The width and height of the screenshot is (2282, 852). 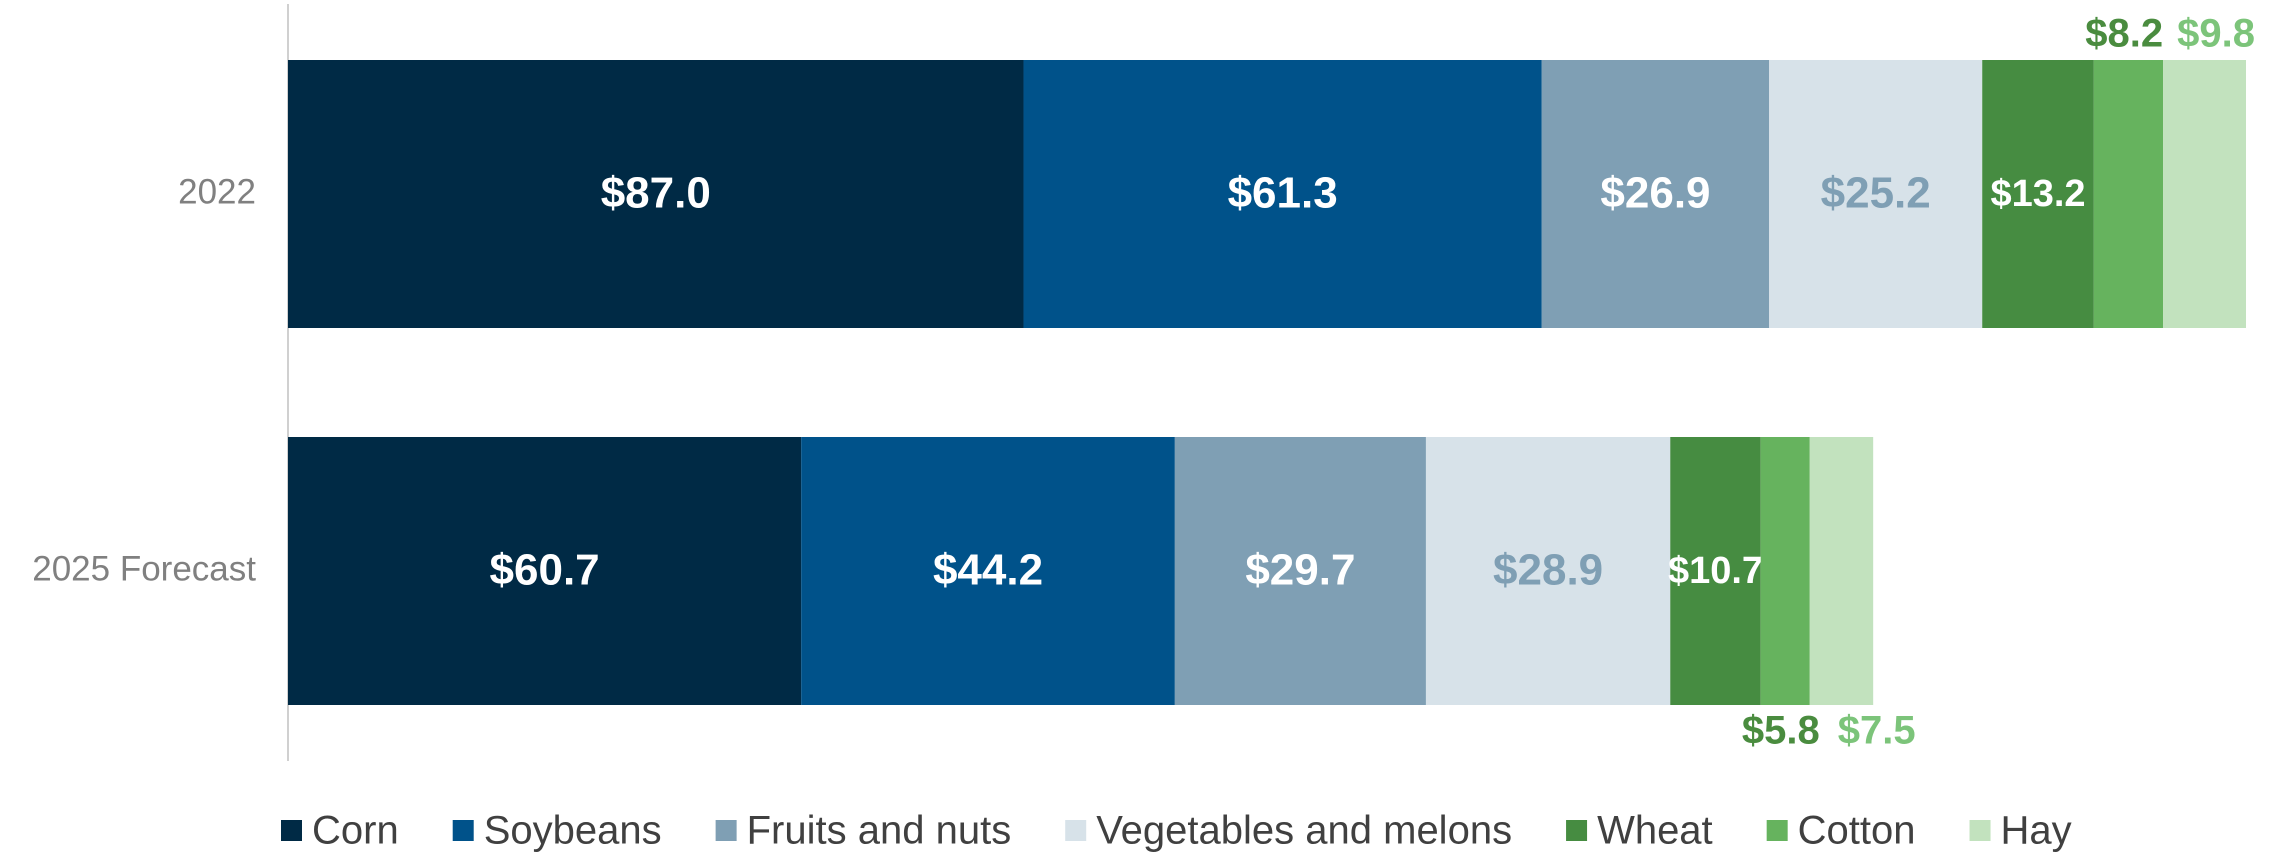 I want to click on value-label: $7.5, so click(x=1877, y=731).